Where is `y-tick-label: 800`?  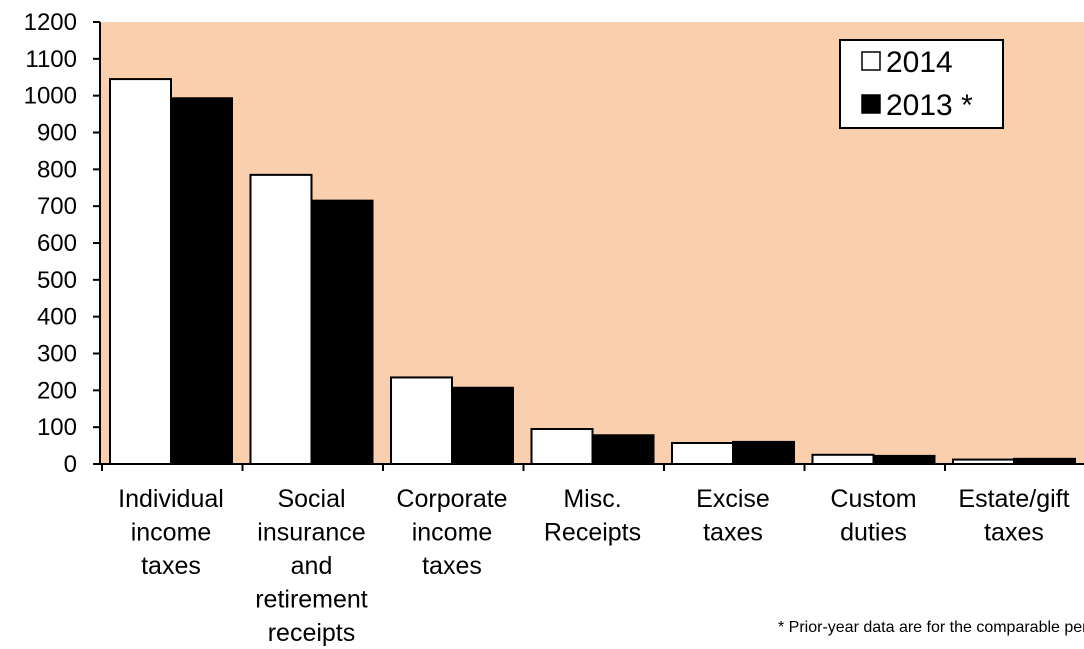 y-tick-label: 800 is located at coordinates (57, 169).